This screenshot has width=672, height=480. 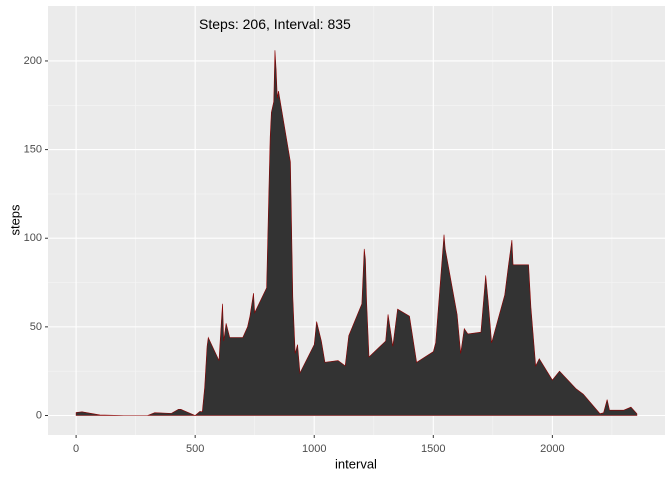 What do you see at coordinates (36, 327) in the screenshot?
I see `y-tick-label: 50` at bounding box center [36, 327].